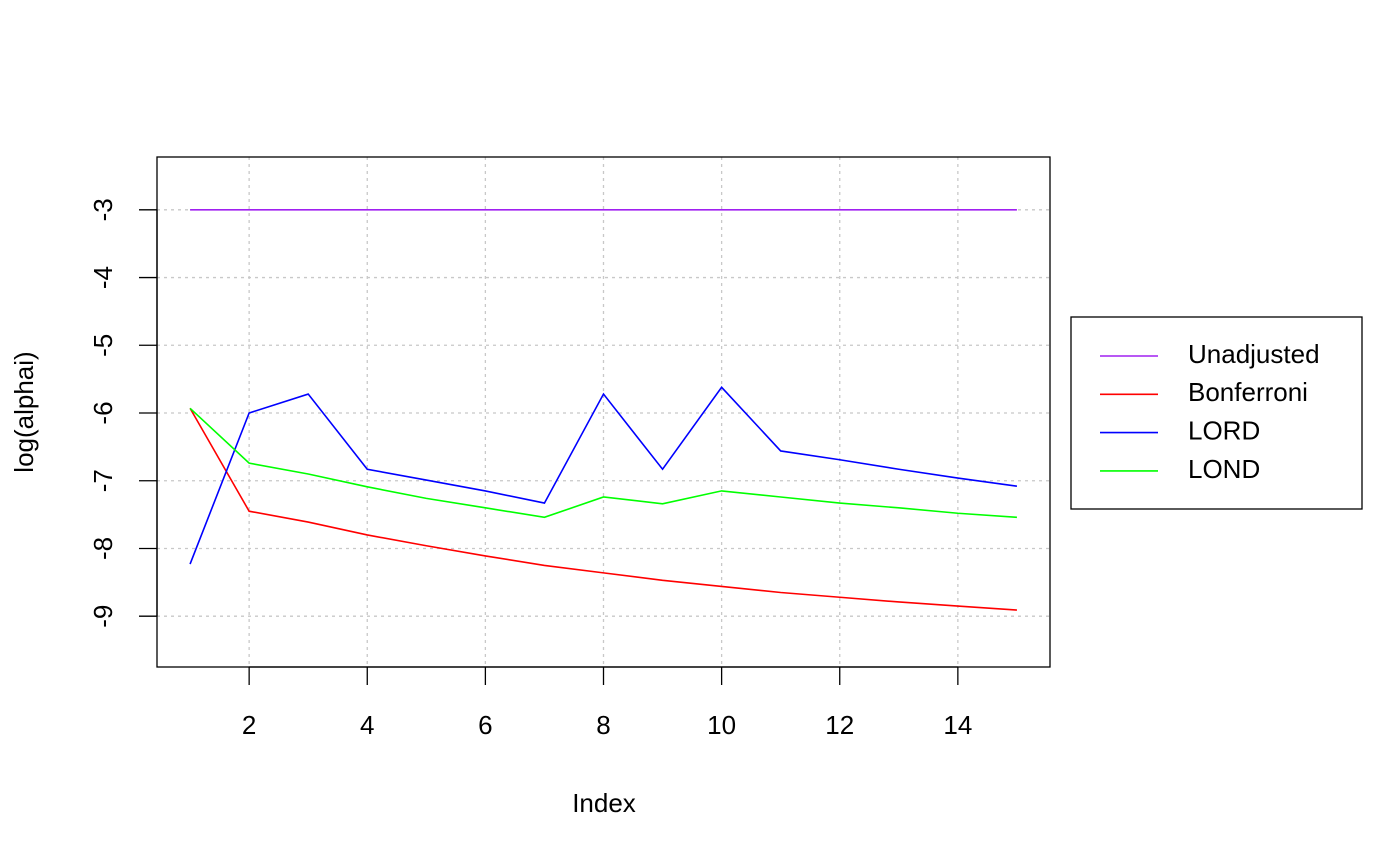  Describe the element at coordinates (839, 725) in the screenshot. I see `x-tick-label: 12` at that location.